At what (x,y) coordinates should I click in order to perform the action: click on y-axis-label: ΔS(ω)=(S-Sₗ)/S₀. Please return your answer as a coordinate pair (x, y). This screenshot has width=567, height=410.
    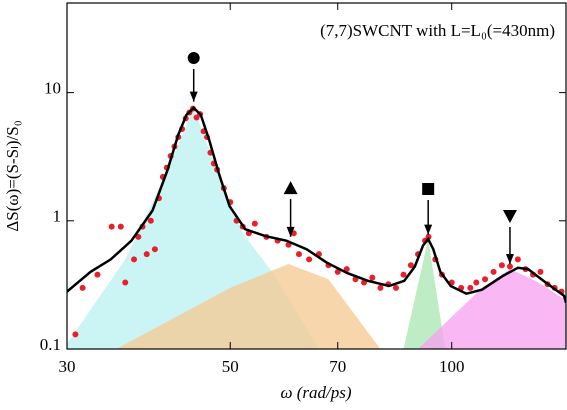
    Looking at the image, I should click on (12, 175).